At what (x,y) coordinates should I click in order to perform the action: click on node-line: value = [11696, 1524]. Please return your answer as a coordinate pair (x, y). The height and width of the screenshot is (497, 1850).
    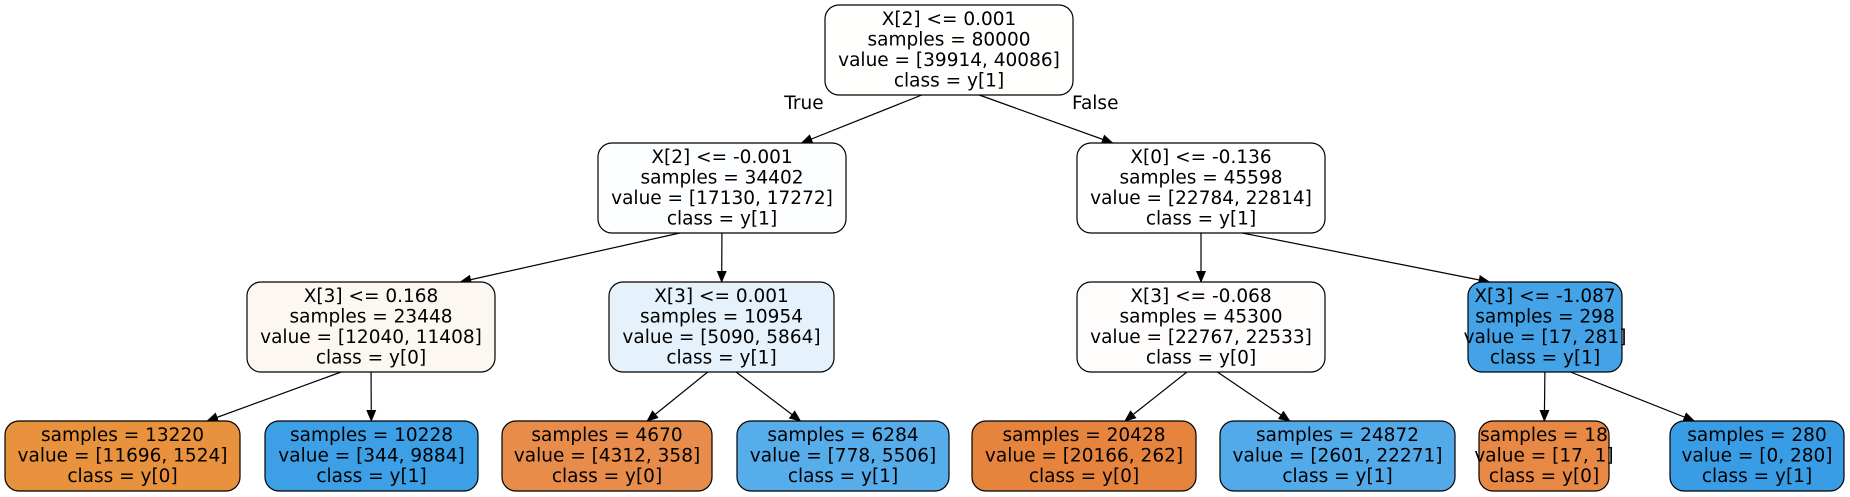
    Looking at the image, I should click on (123, 456).